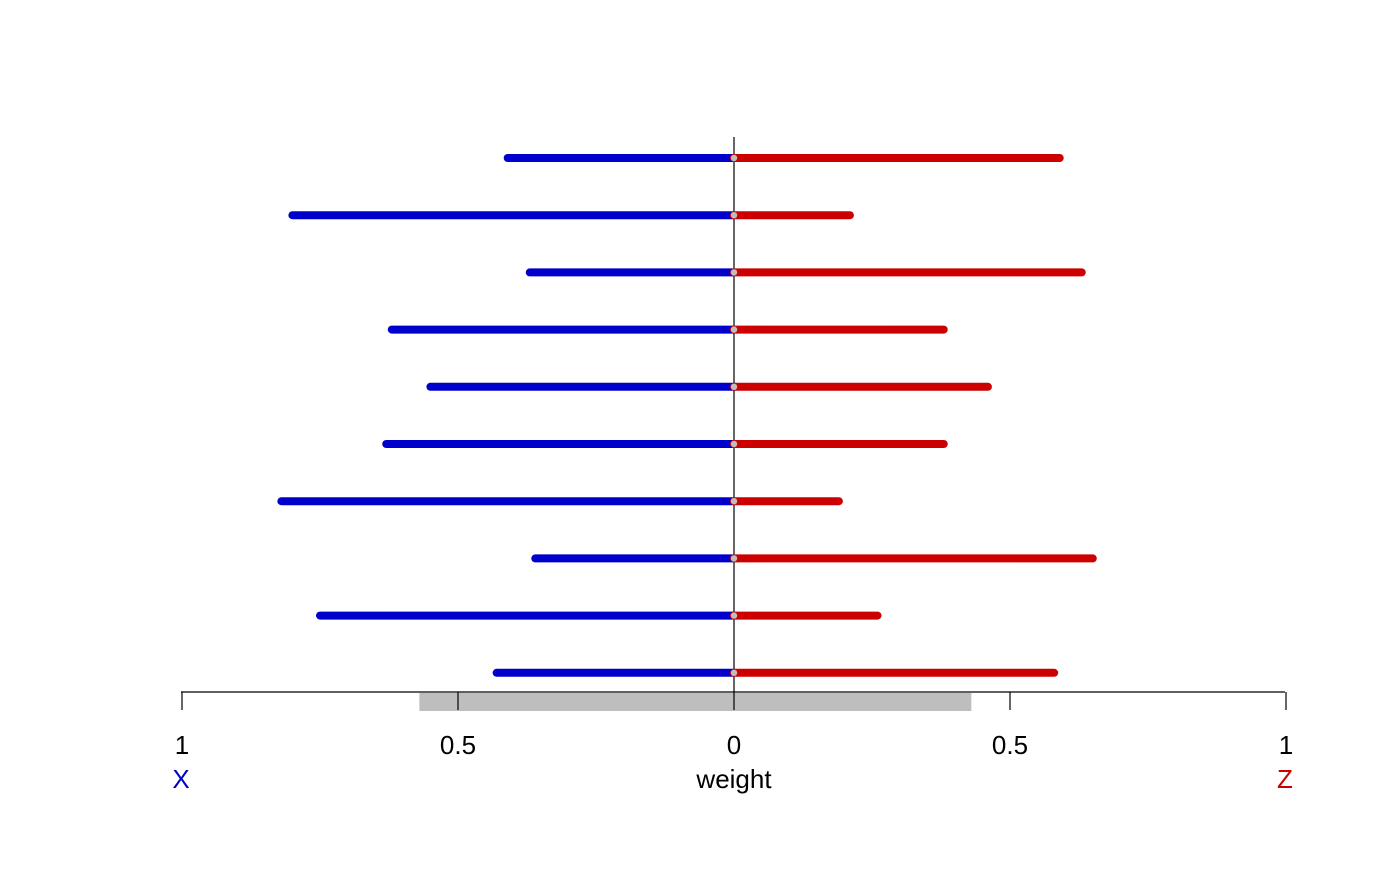 Image resolution: width=1400 pixels, height=870 pixels. What do you see at coordinates (180, 779) in the screenshot?
I see `left-side-label: X` at bounding box center [180, 779].